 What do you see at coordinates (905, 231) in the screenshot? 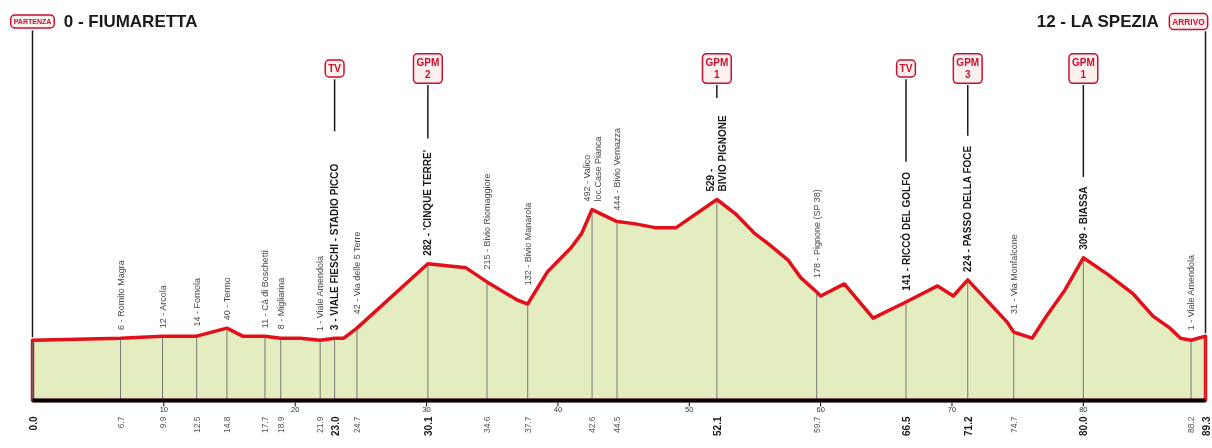
I see `annotation: 141 - RICCÒ DEL GOLFO` at bounding box center [905, 231].